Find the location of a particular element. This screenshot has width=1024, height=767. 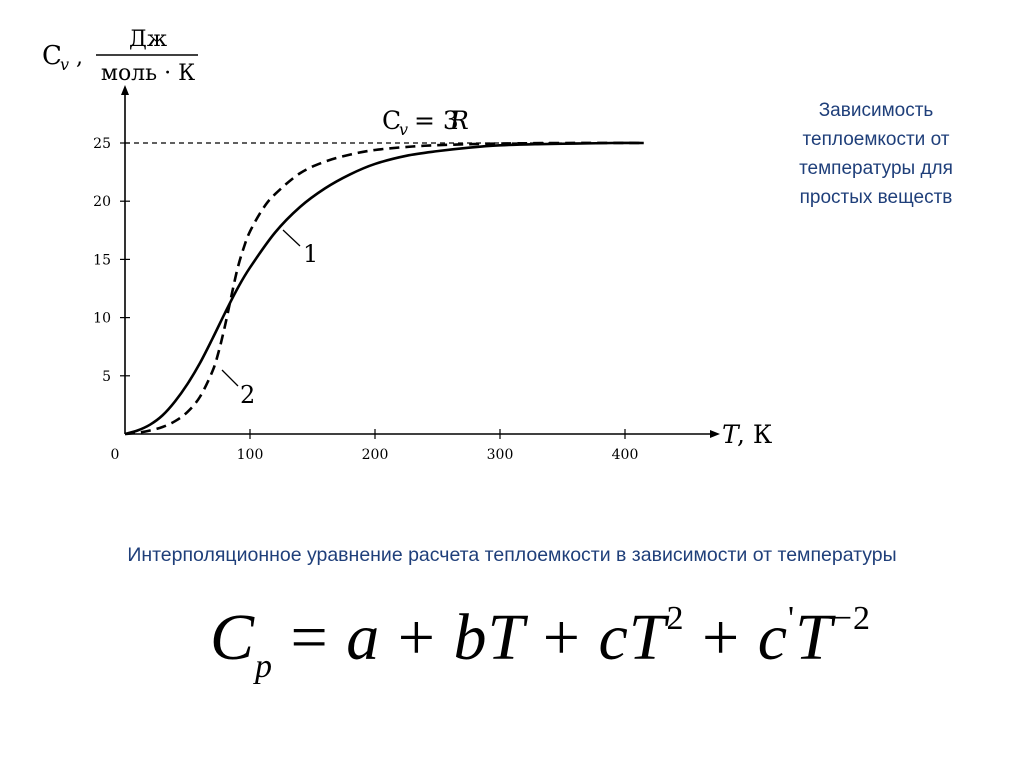

caption-line: простых веществ is located at coordinates (876, 197).